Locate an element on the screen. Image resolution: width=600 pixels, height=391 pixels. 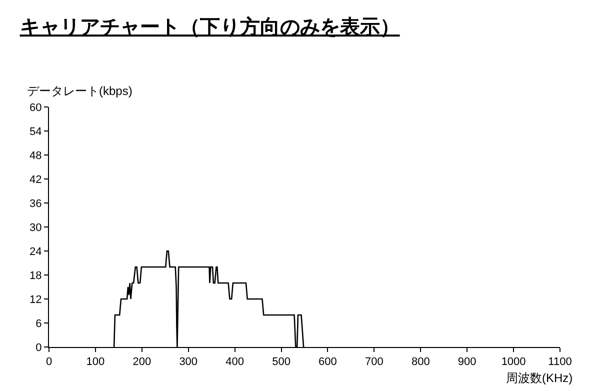
x-tick-label: 300 is located at coordinates (188, 362).